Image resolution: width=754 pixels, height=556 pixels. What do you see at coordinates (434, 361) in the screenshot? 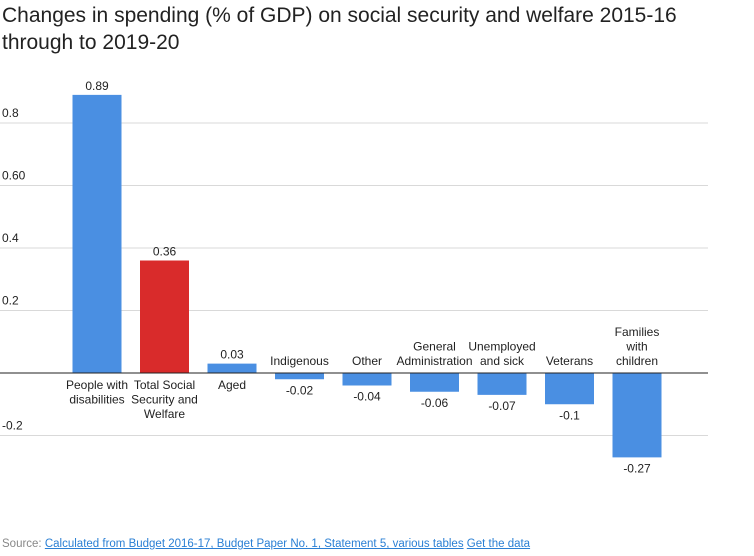
I see `category-label: Administration` at bounding box center [434, 361].